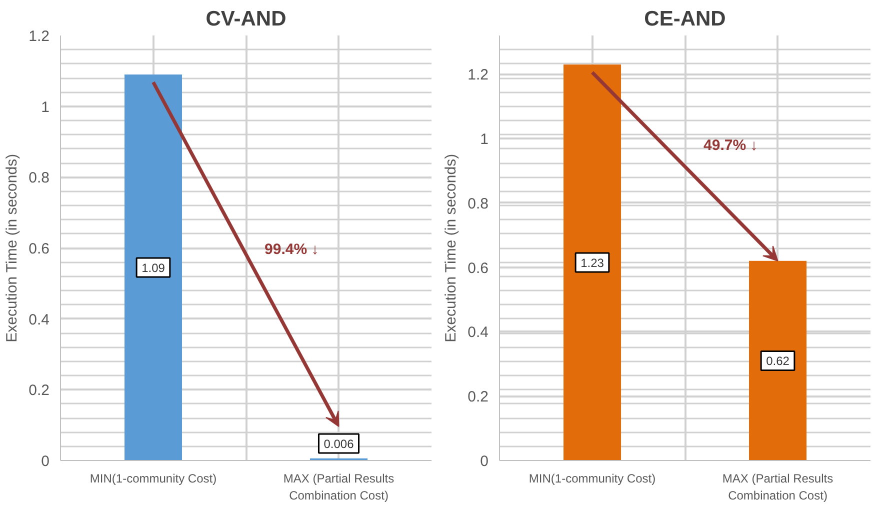 Image resolution: width=878 pixels, height=510 pixels. What do you see at coordinates (154, 267) in the screenshot?
I see `data-label: 1.09` at bounding box center [154, 267].